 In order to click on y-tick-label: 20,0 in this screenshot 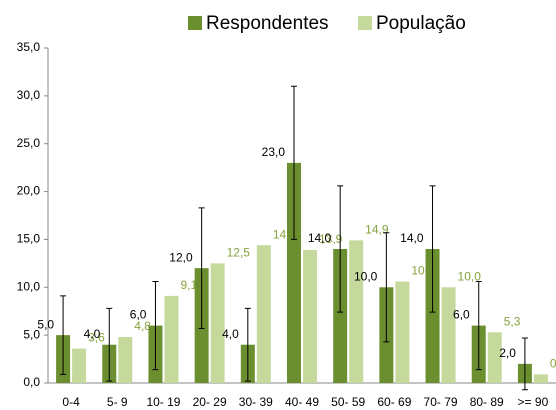, I will do `click(29, 191)`.